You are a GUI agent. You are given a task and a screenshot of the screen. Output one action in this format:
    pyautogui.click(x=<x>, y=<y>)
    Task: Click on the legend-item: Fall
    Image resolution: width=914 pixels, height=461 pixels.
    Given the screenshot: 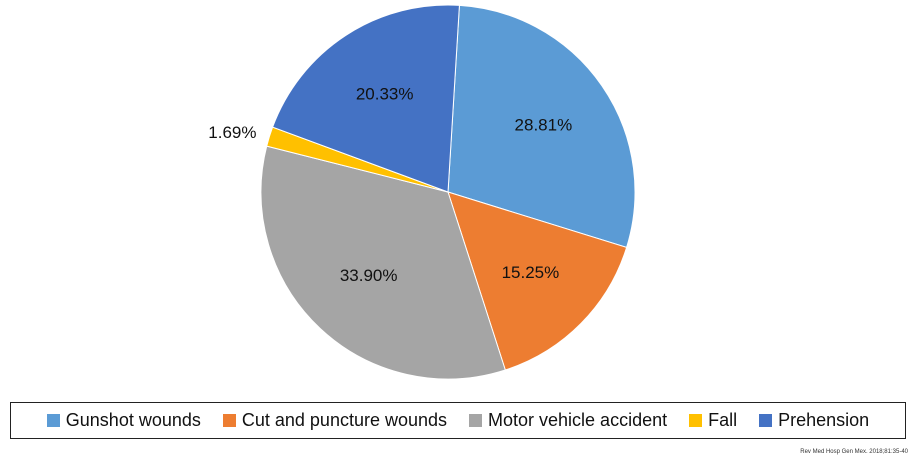 What is the action you would take?
    pyautogui.click(x=713, y=420)
    